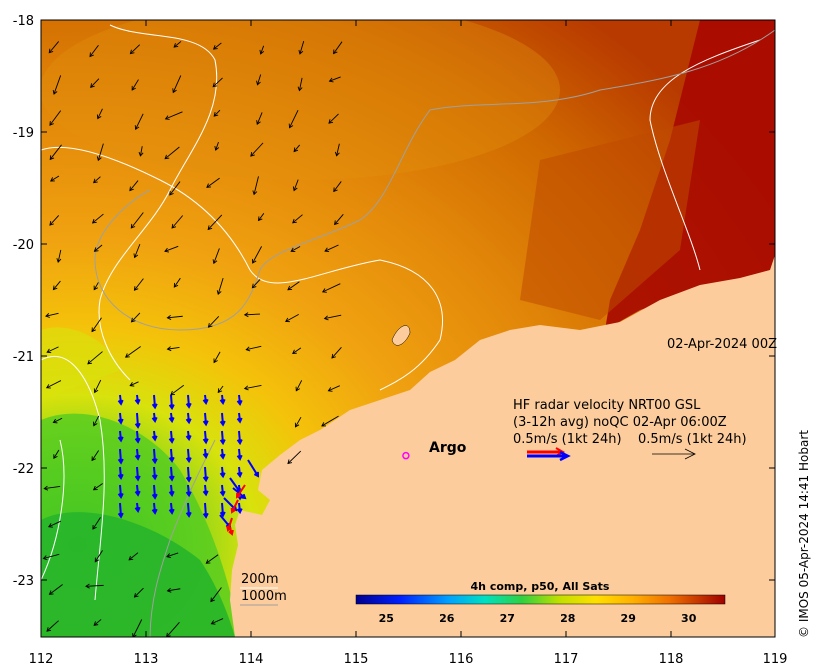  What do you see at coordinates (264, 596) in the screenshot?
I see `depth-label-1000m: 1000m` at bounding box center [264, 596].